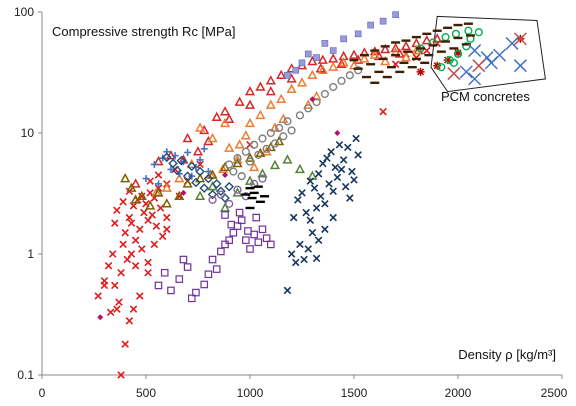 This screenshot has width=576, height=406. What do you see at coordinates (146, 393) in the screenshot?
I see `x-tick-label: 500` at bounding box center [146, 393].